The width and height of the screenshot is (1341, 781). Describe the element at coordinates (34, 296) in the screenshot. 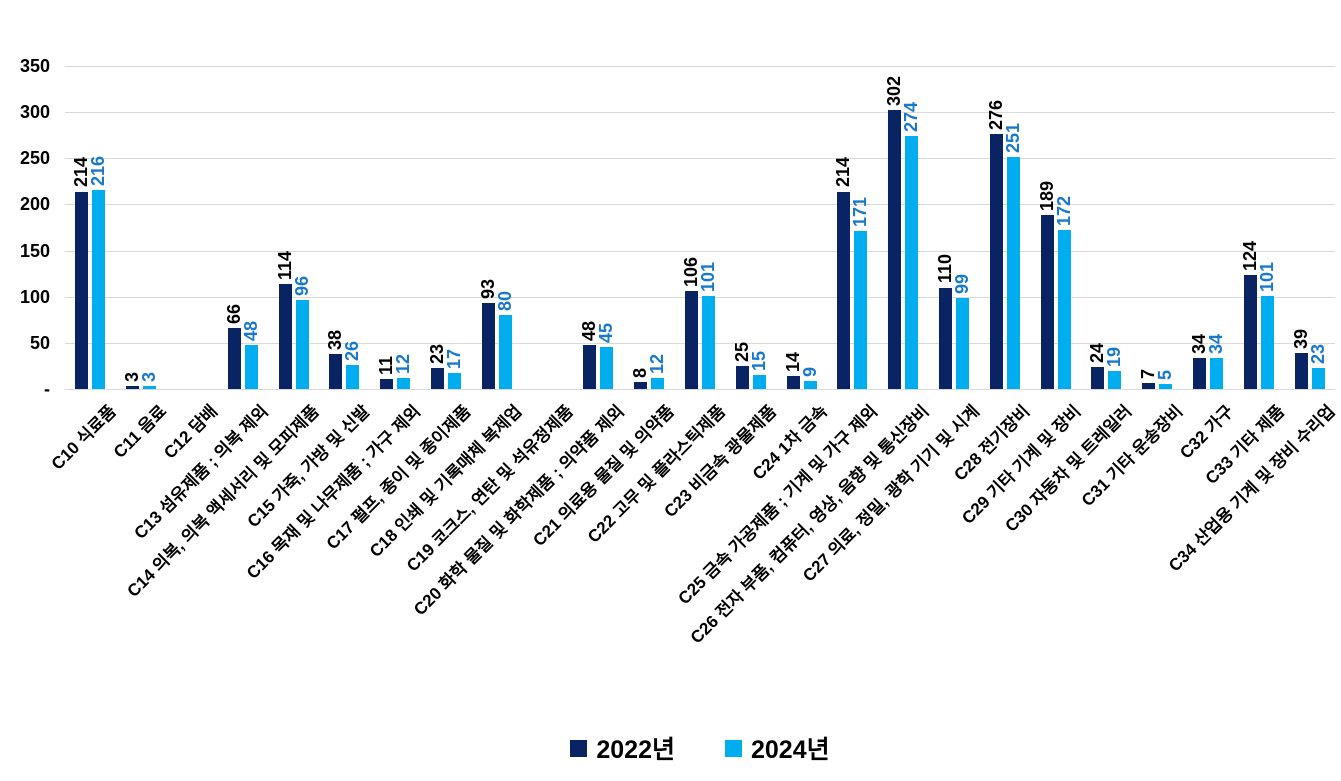

I see `y-tick-label: 100` at that location.